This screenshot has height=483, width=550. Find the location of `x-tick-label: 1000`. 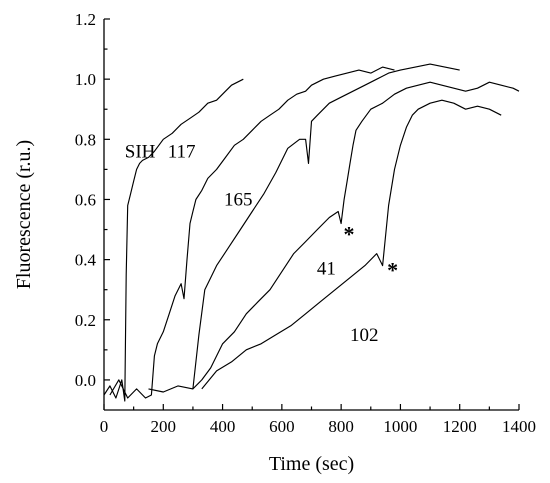

x-tick-label: 1000 is located at coordinates (400, 426).